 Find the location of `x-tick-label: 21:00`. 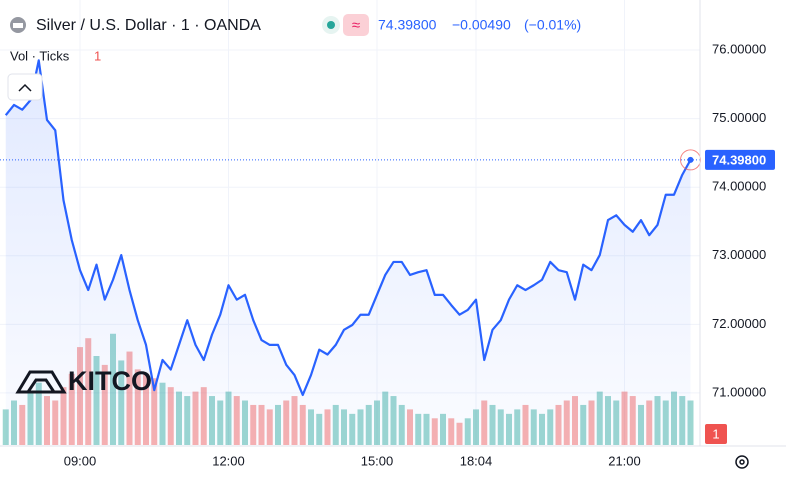

x-tick-label: 21:00 is located at coordinates (624, 460).